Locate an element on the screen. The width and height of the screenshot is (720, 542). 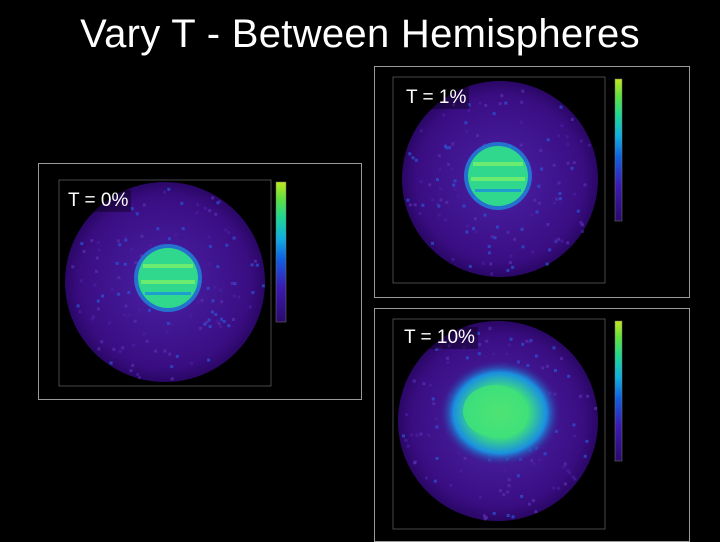
colorbar-t10 is located at coordinates (618, 391).